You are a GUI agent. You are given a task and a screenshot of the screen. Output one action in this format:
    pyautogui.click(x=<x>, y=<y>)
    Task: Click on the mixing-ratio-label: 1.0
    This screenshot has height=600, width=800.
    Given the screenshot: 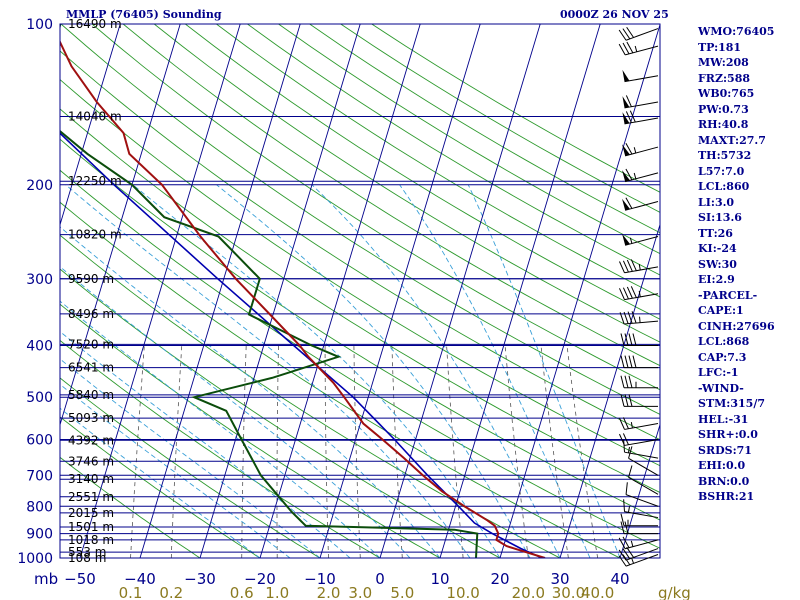 What is the action you would take?
    pyautogui.click(x=277, y=592)
    